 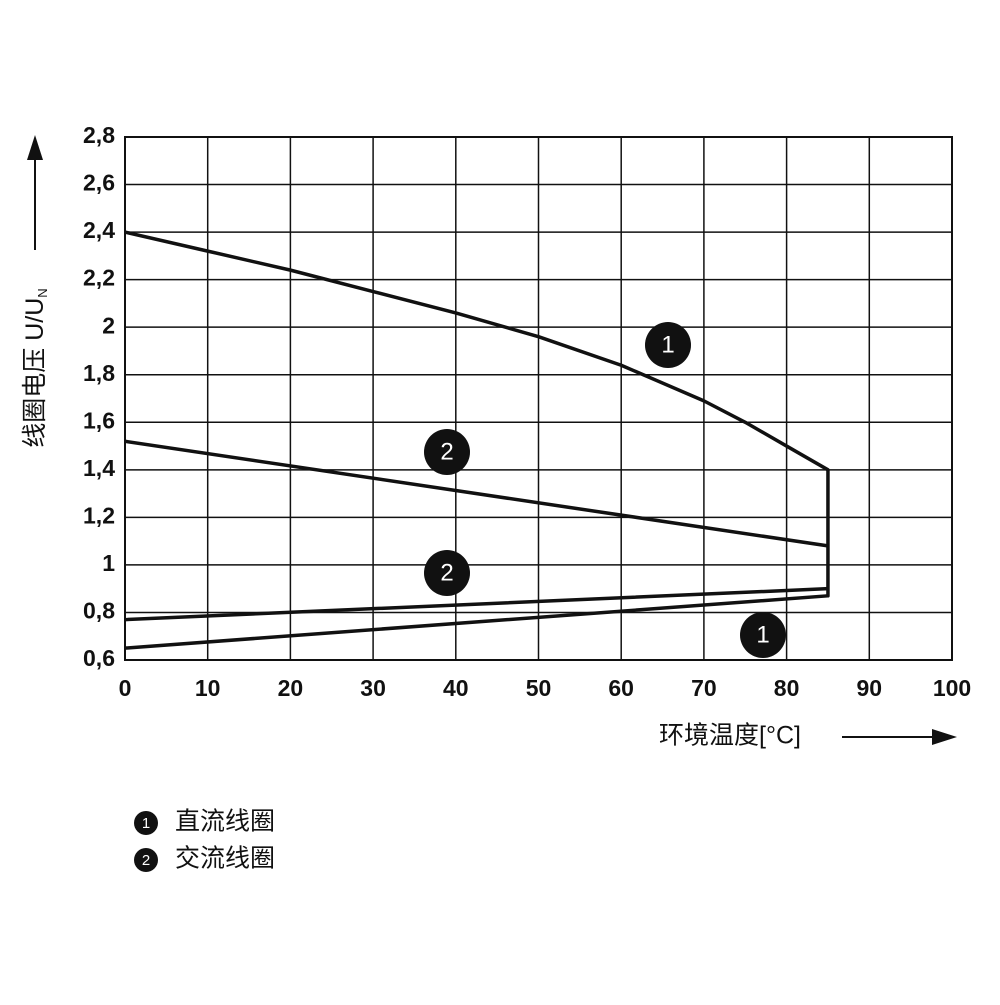 I want to click on y-tick-label: 1,8, so click(x=99, y=373).